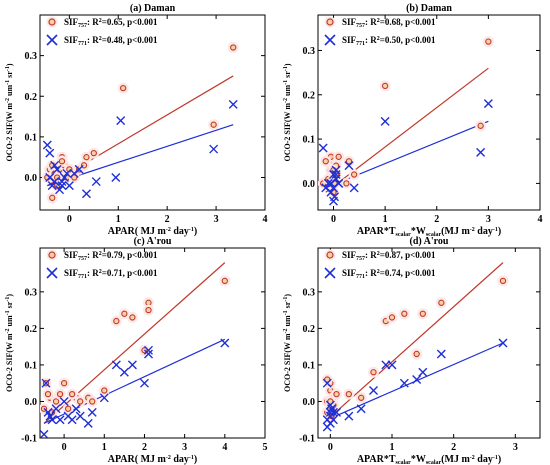  What do you see at coordinates (415, 341) in the screenshot?
I see `fit-line-sif757` at bounding box center [415, 341].